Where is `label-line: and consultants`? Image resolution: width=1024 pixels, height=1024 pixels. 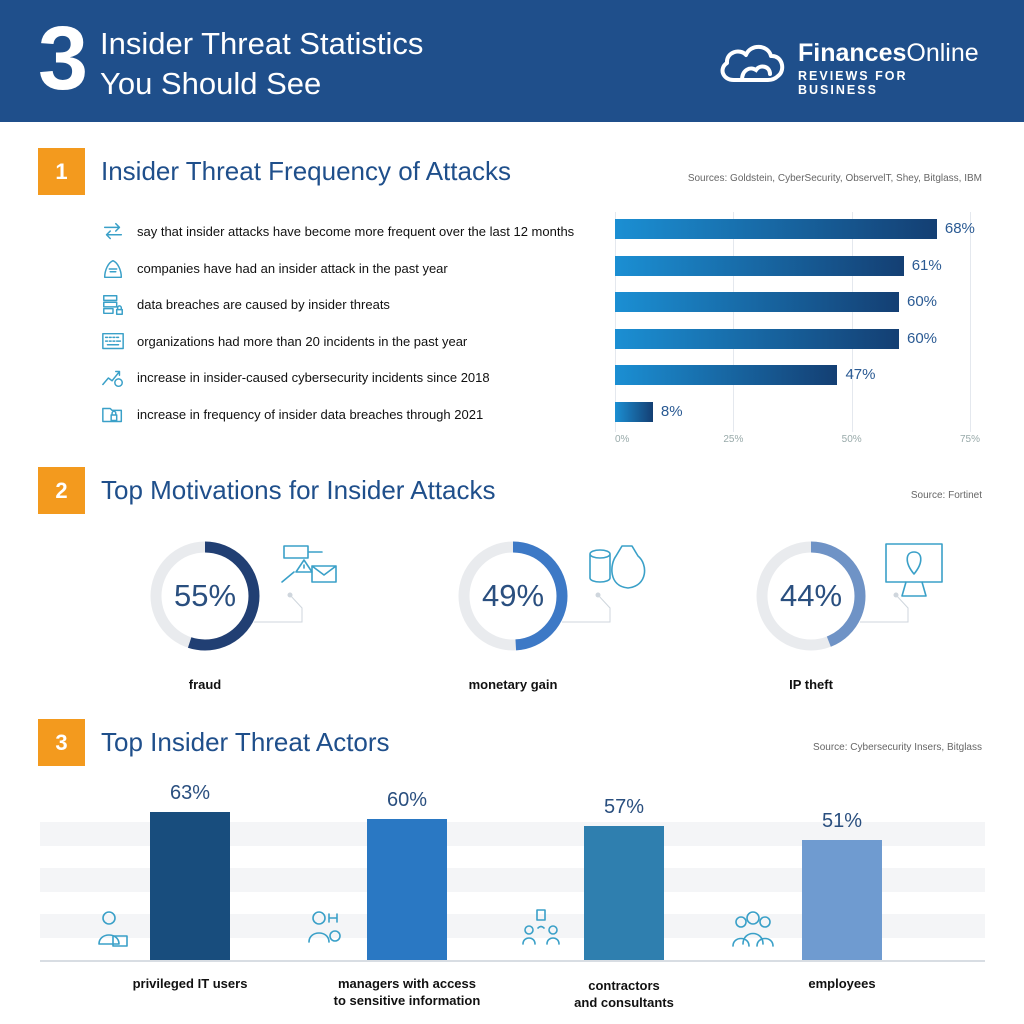 label-line: and consultants is located at coordinates (624, 1002).